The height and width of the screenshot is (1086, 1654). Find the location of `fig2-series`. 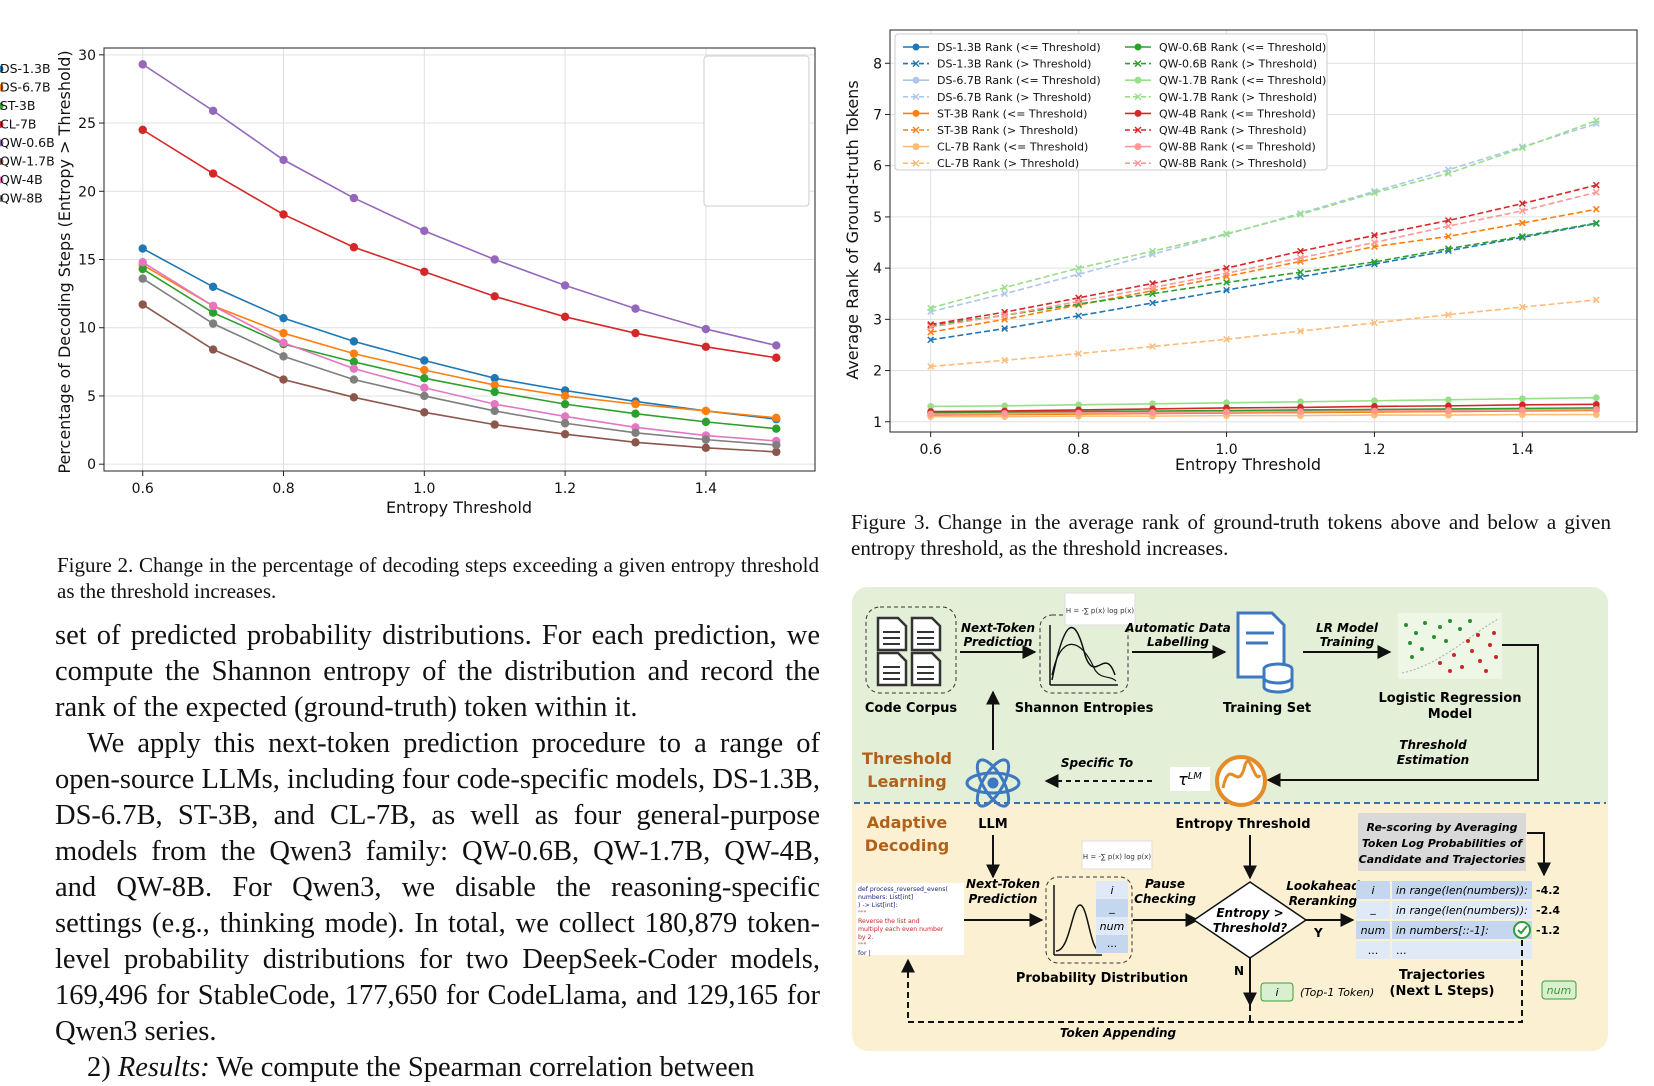

fig2-series is located at coordinates (459, 258).